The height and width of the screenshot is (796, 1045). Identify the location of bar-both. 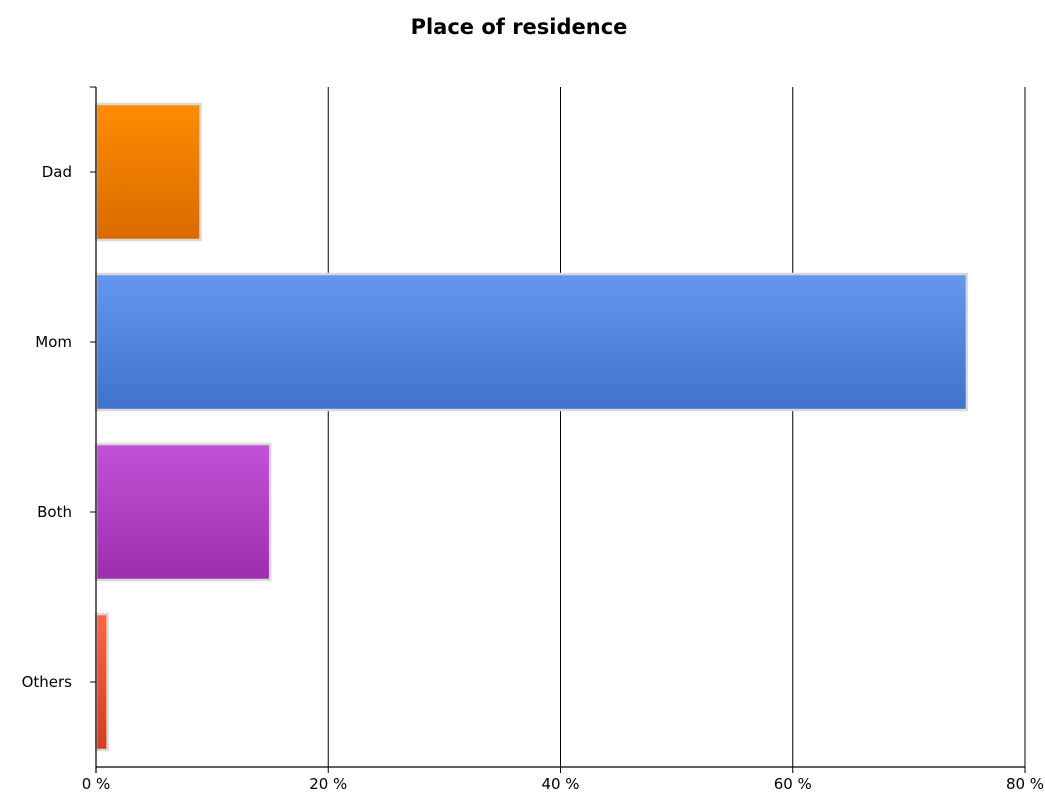
(183, 512).